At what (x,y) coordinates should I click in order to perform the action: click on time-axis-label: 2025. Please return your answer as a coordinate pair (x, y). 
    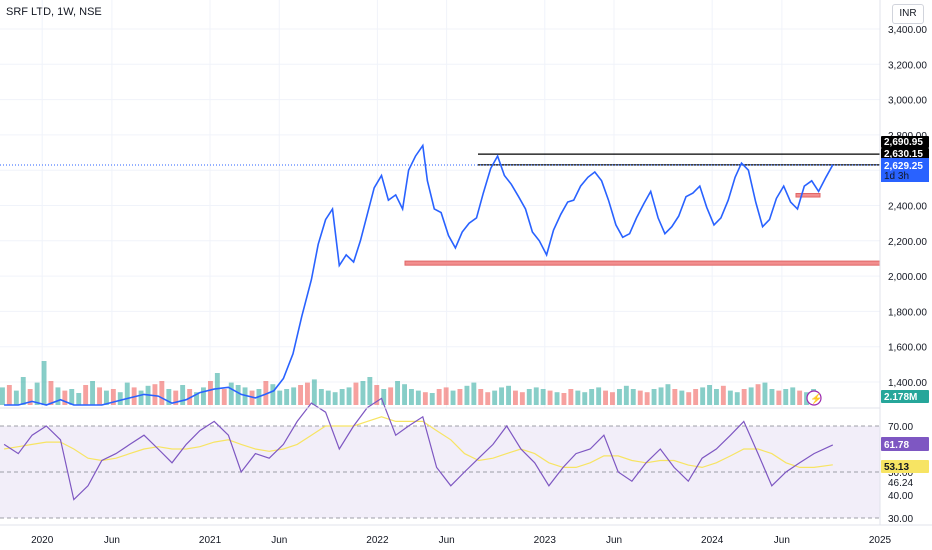
    Looking at the image, I should click on (880, 540).